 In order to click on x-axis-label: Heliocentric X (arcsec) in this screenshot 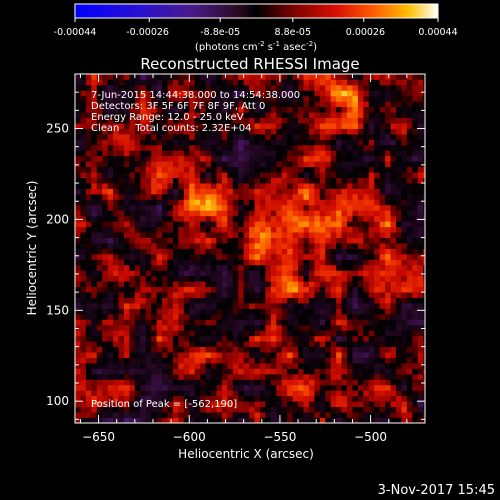, I will do `click(246, 454)`.